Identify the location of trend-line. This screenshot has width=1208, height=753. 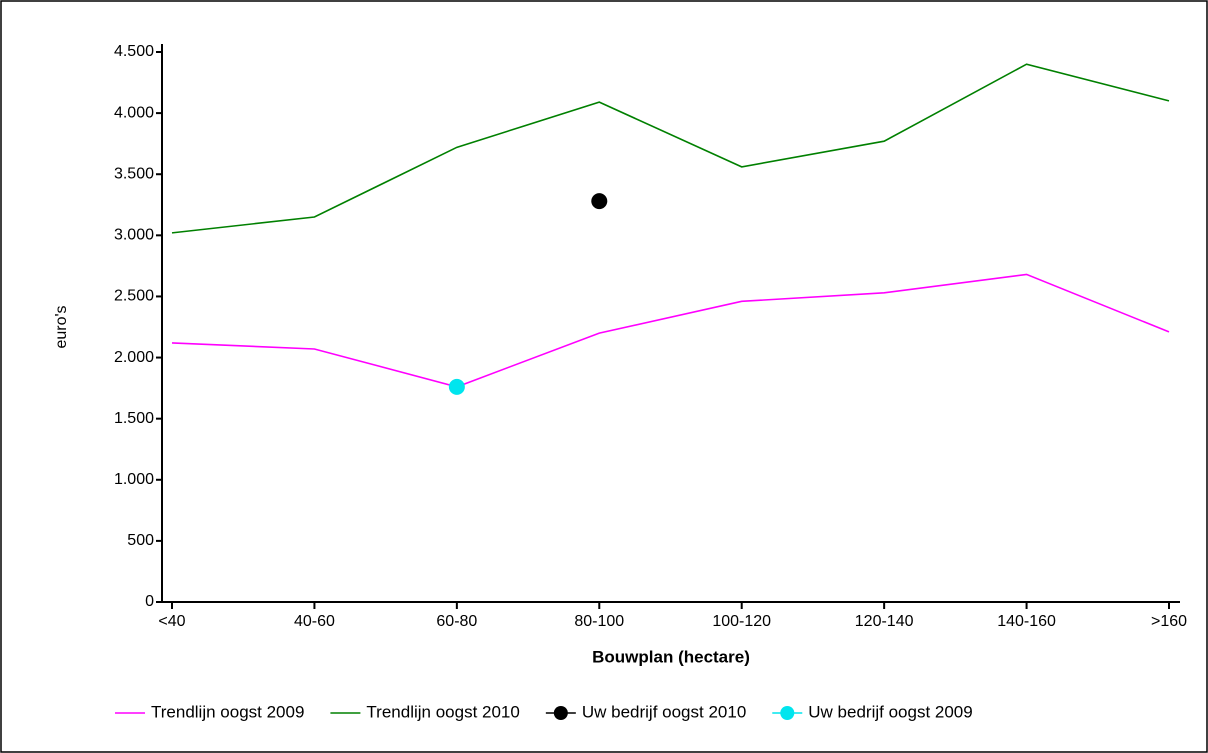
(670, 330).